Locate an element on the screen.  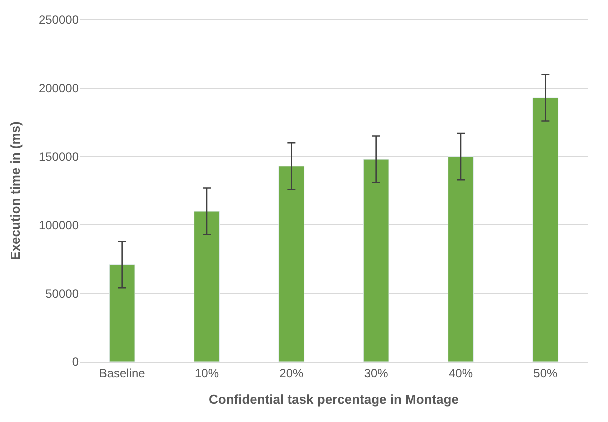
y-tick-label: 250000 is located at coordinates (59, 20).